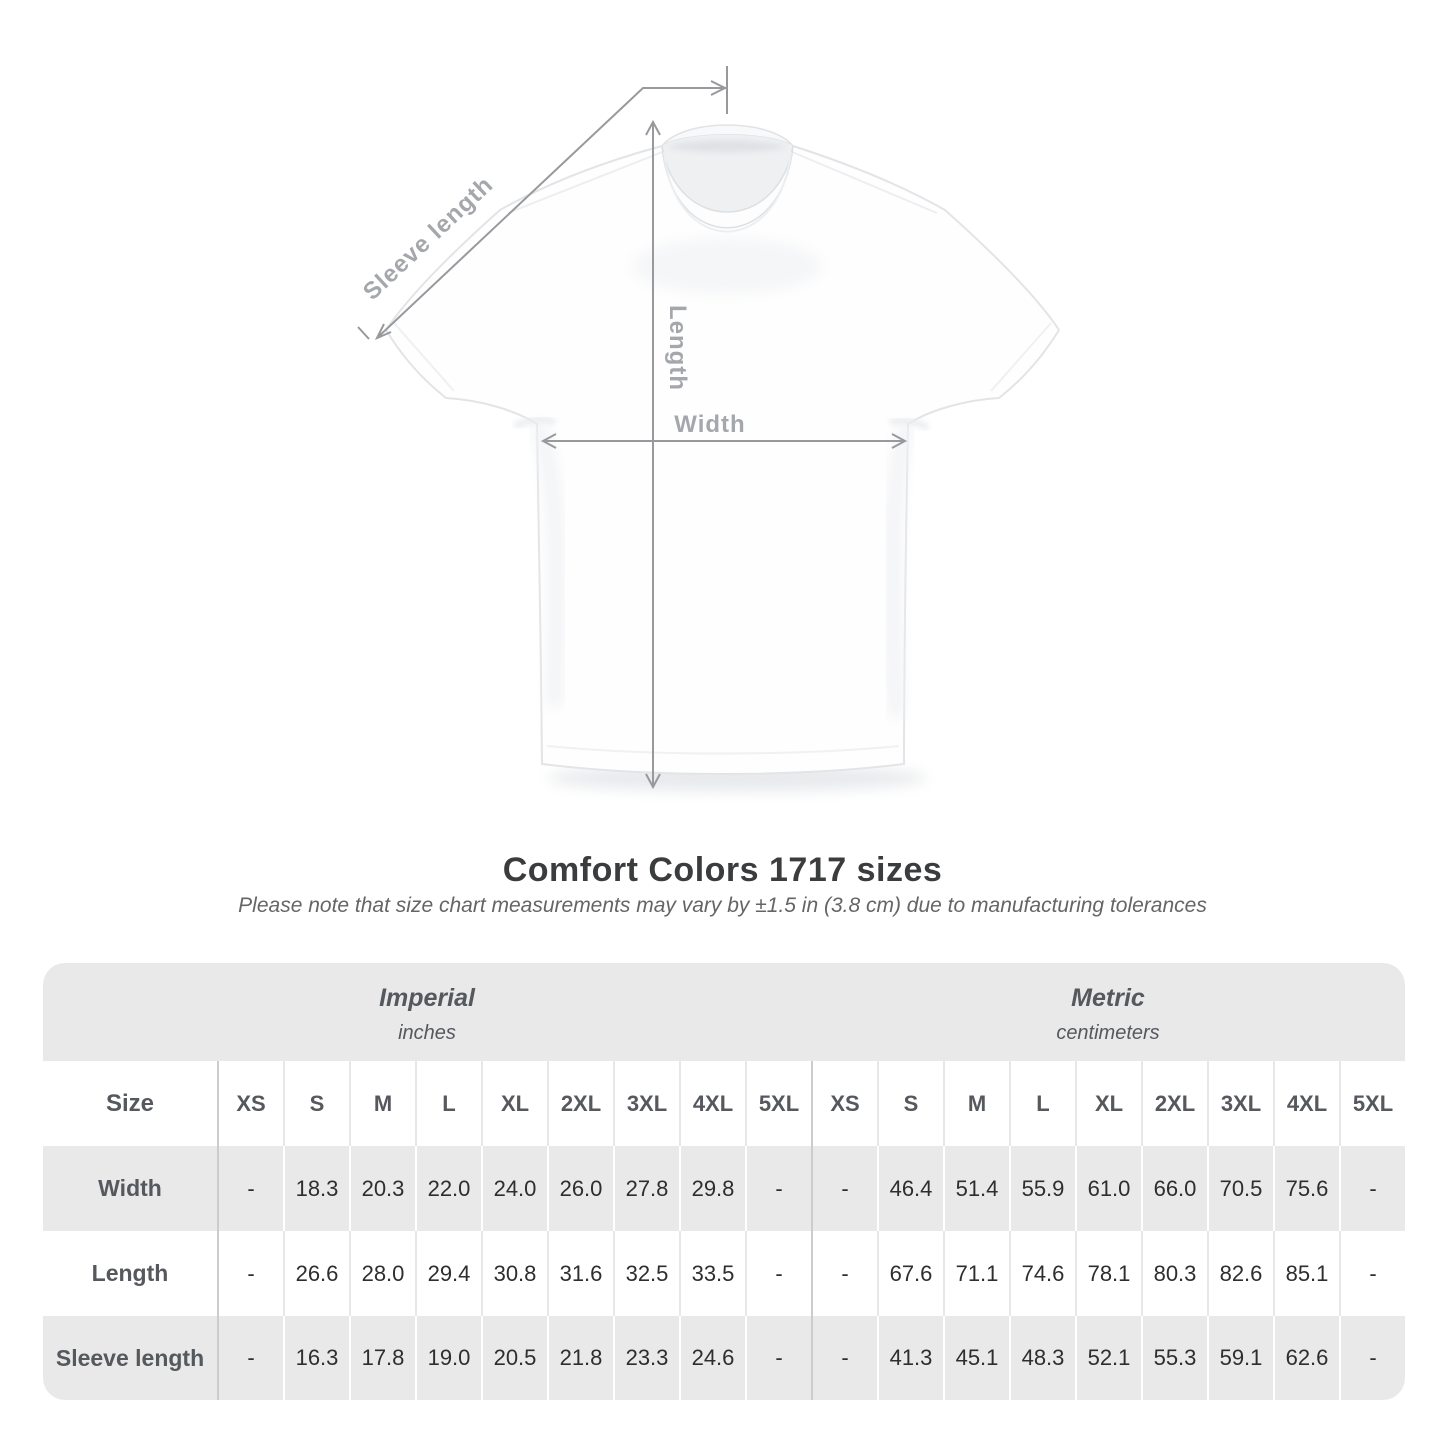 The image size is (1445, 1445). Describe the element at coordinates (646, 1358) in the screenshot. I see `value-cell: 23.3` at that location.